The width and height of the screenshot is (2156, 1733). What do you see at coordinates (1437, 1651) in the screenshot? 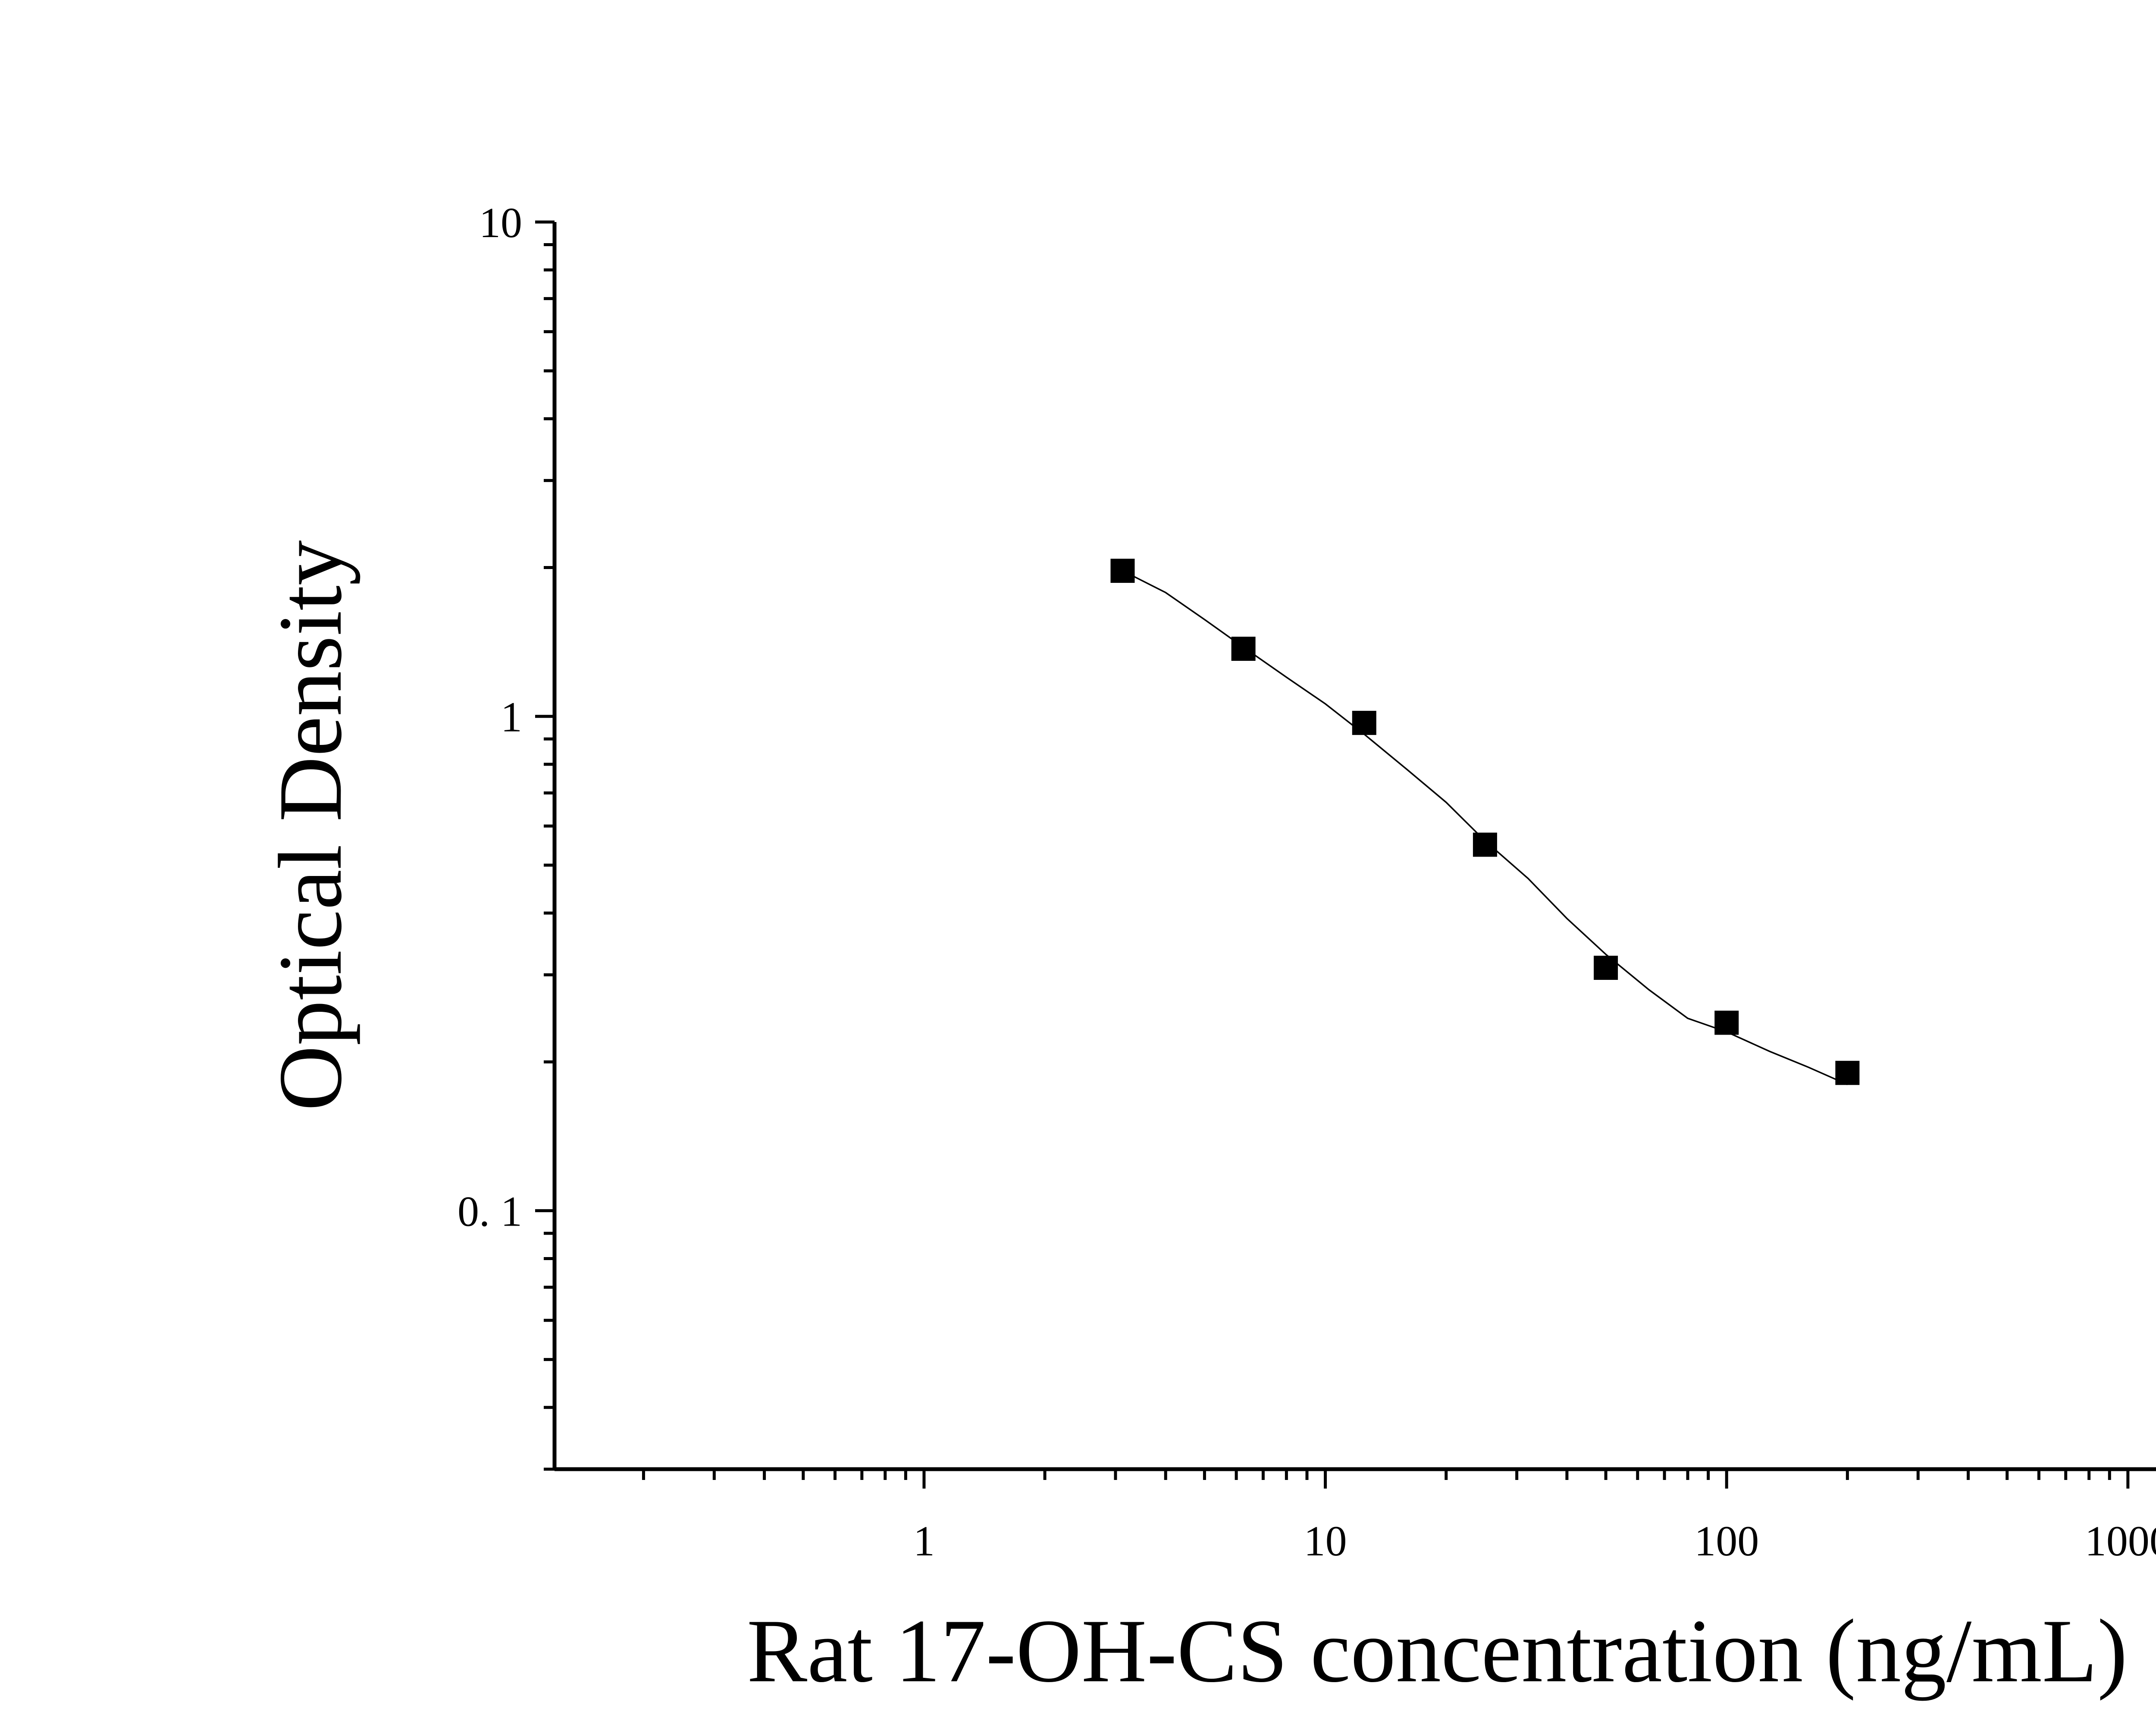
I see `x-axis-title: Rat 17-OH-CS concentration (ng/mL)` at bounding box center [1437, 1651].